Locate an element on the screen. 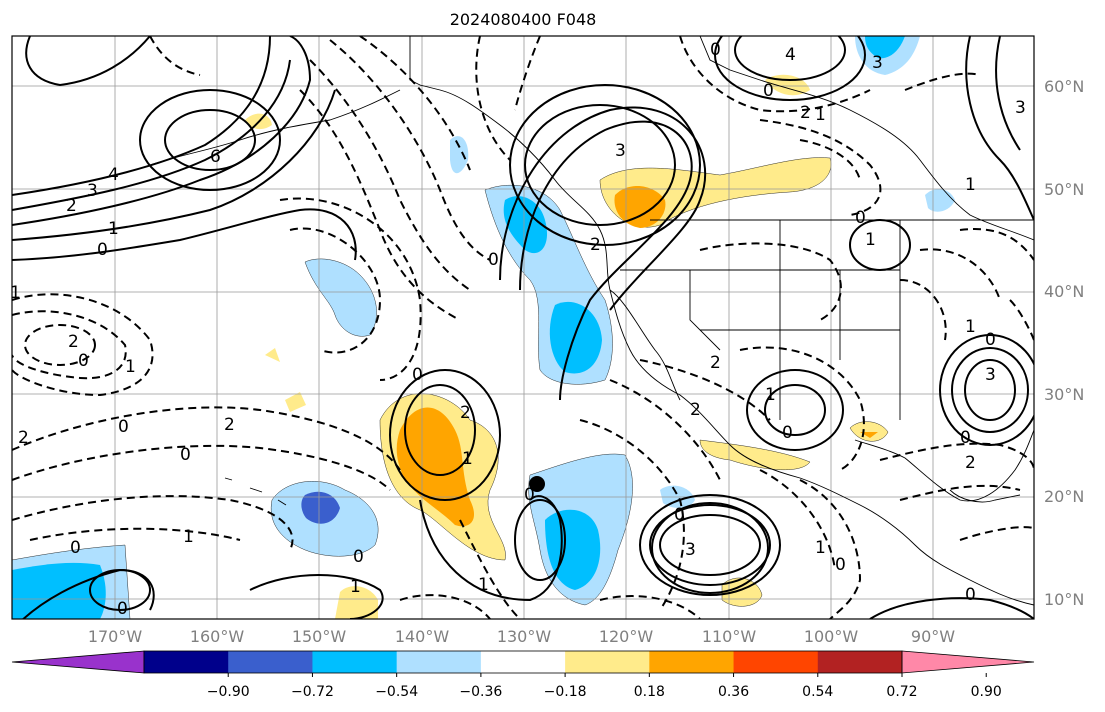 The image size is (1105, 712). chart-title: 2024080400 F048 is located at coordinates (523, 19).